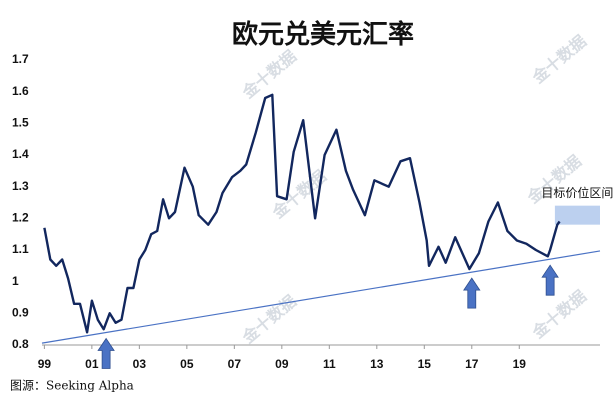 Image resolution: width=616 pixels, height=401 pixels. What do you see at coordinates (377, 364) in the screenshot?
I see `x-tick-label: 13` at bounding box center [377, 364].